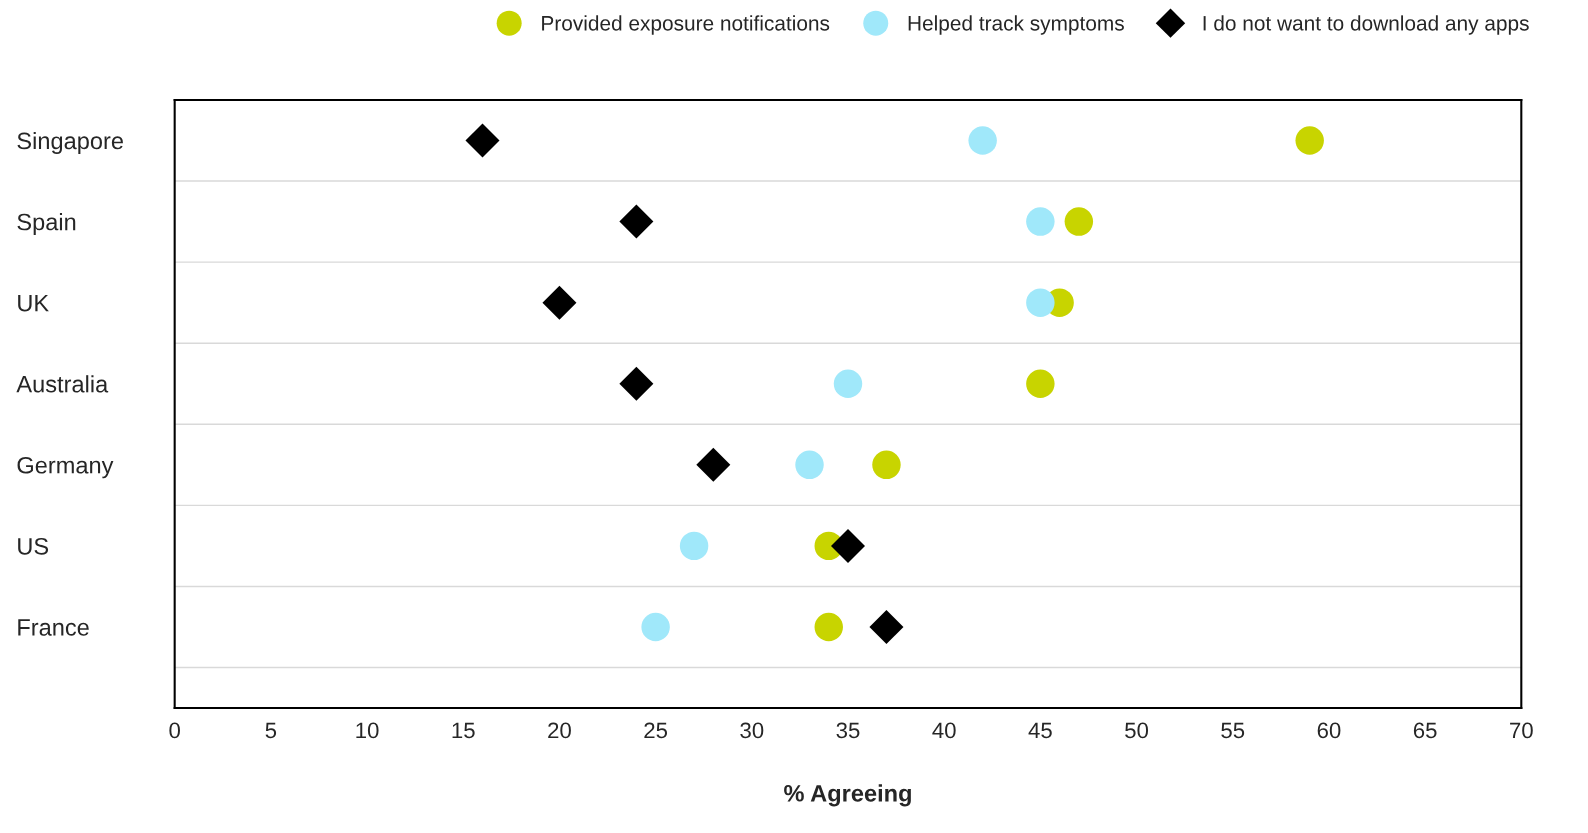  What do you see at coordinates (1137, 730) in the screenshot?
I see `x-tick-label: 50` at bounding box center [1137, 730].